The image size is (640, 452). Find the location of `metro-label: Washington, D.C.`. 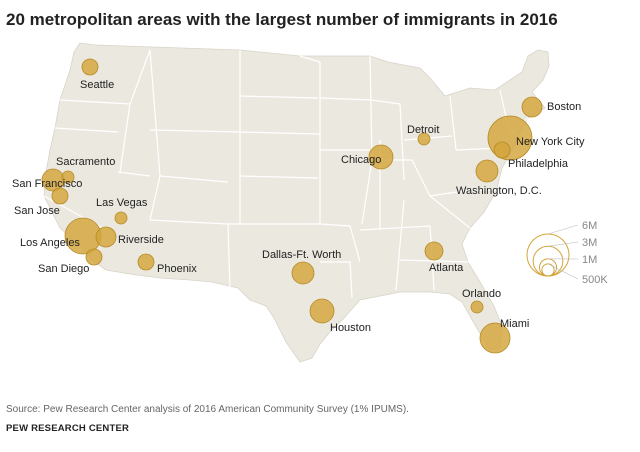

metro-label: Washington, D.C. is located at coordinates (499, 191).